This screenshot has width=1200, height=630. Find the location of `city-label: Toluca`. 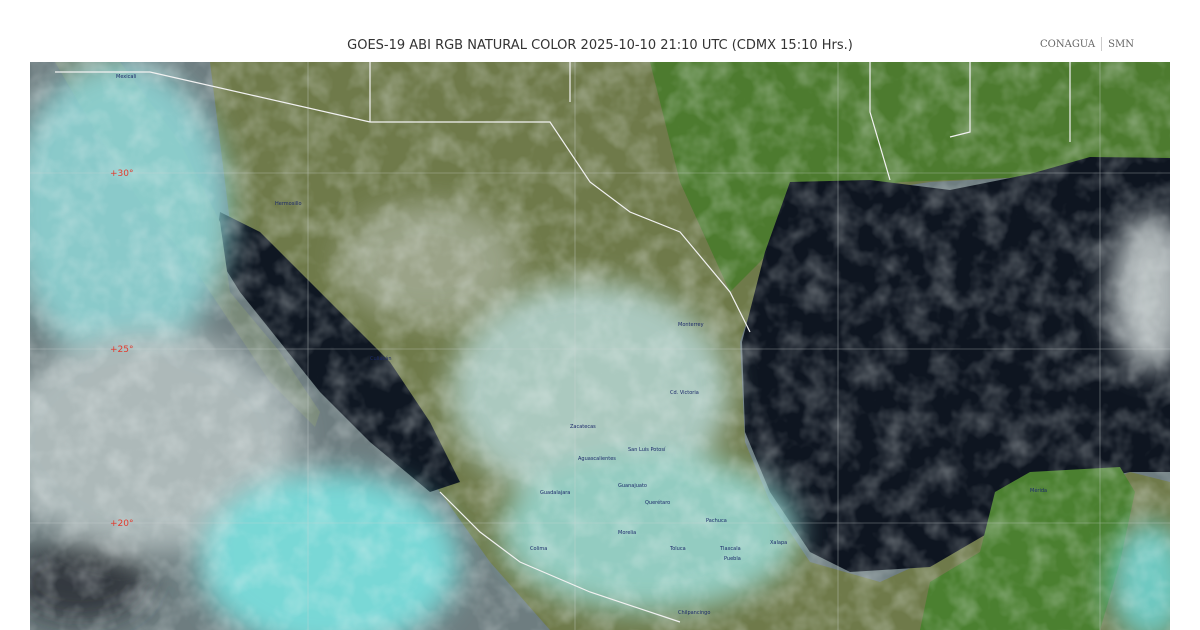

city-label: Toluca is located at coordinates (677, 549).